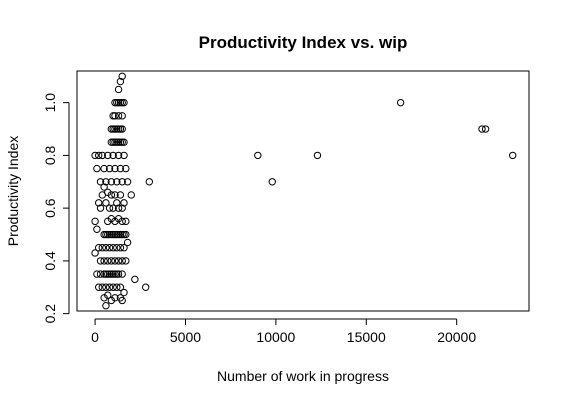 This screenshot has height=405, width=571. What do you see at coordinates (50, 261) in the screenshot?
I see `y-tick-label: 0.4` at bounding box center [50, 261].